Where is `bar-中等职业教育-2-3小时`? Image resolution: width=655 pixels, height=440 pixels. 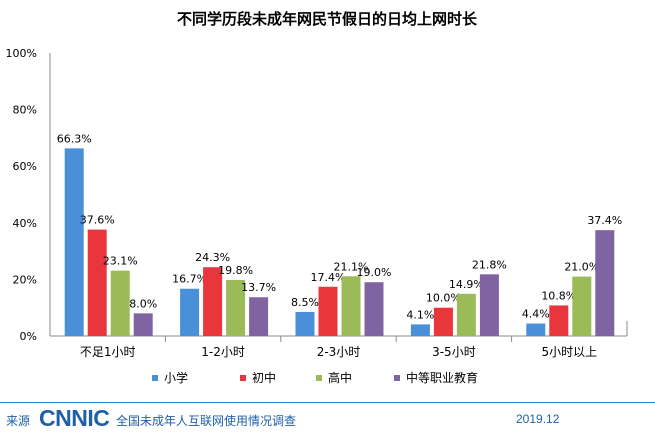
bar-中等职业教育-2-3小时 is located at coordinates (374, 309).